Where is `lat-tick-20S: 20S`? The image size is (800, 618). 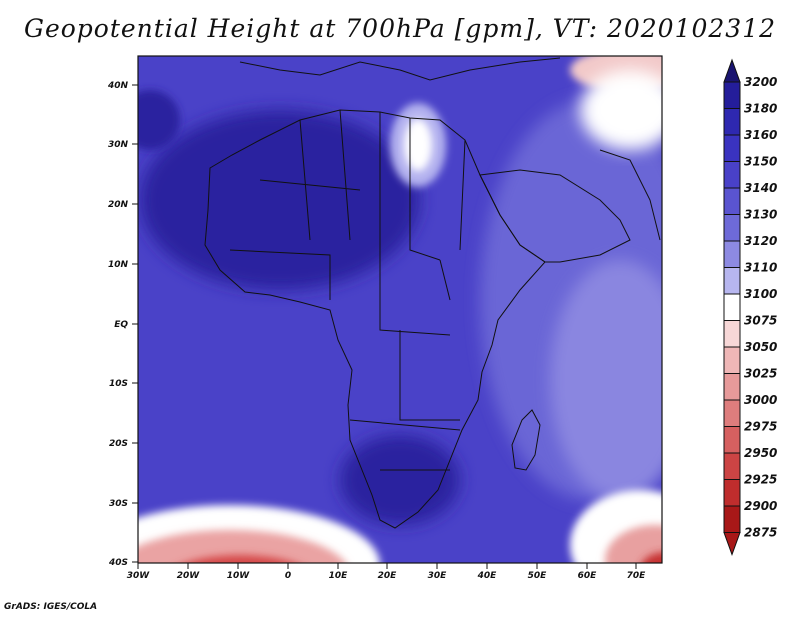 lat-tick-20S: 20S is located at coordinates (123, 444).